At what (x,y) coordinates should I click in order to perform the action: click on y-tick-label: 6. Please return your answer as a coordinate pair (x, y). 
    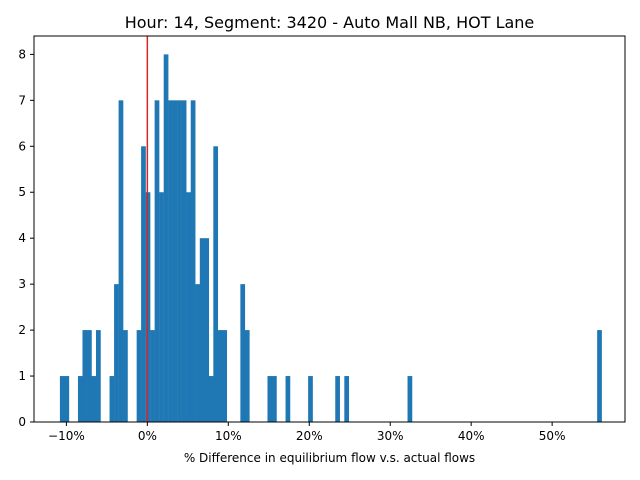
    Looking at the image, I should click on (22, 146).